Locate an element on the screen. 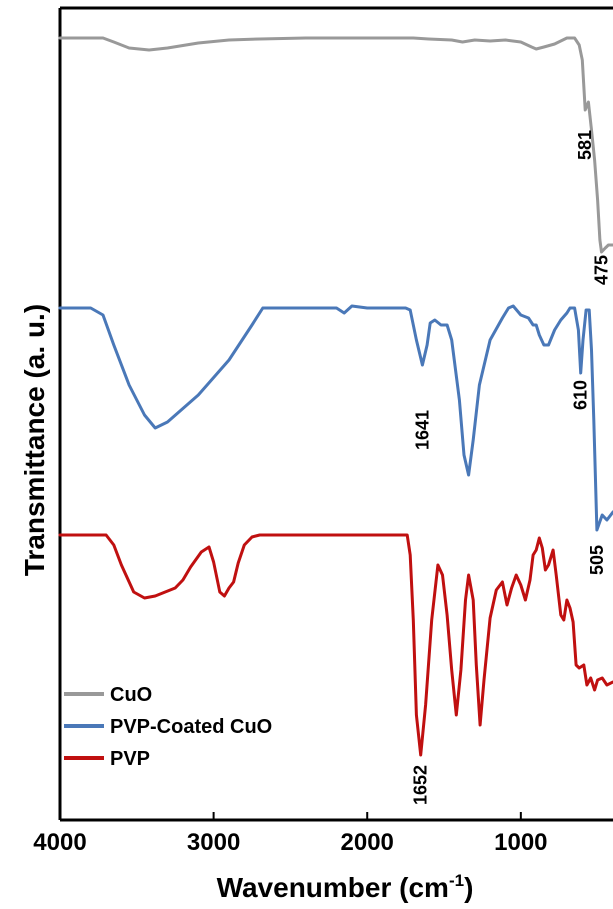 The width and height of the screenshot is (613, 909). legend-label: PVP-Coated CuO is located at coordinates (191, 727).